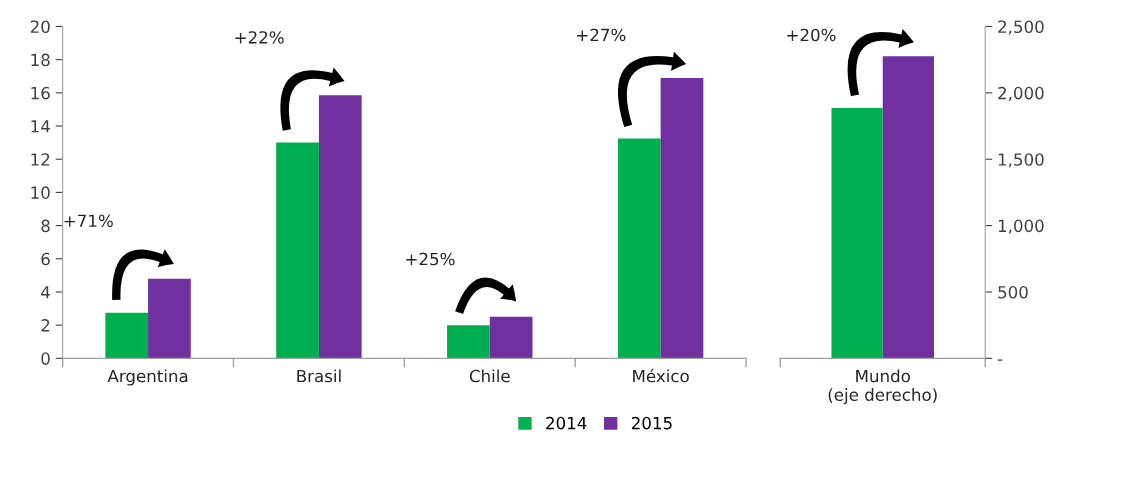  I want to click on y-tick-label: 1,000, so click(1021, 226).